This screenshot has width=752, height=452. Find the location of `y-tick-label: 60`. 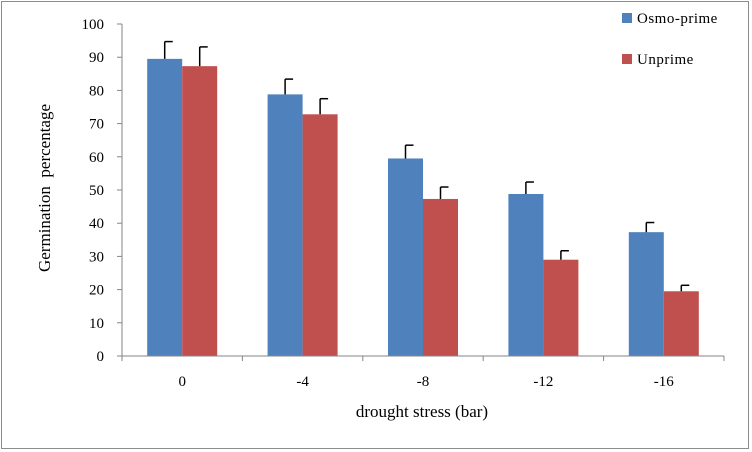

y-tick-label: 60 is located at coordinates (96, 158).